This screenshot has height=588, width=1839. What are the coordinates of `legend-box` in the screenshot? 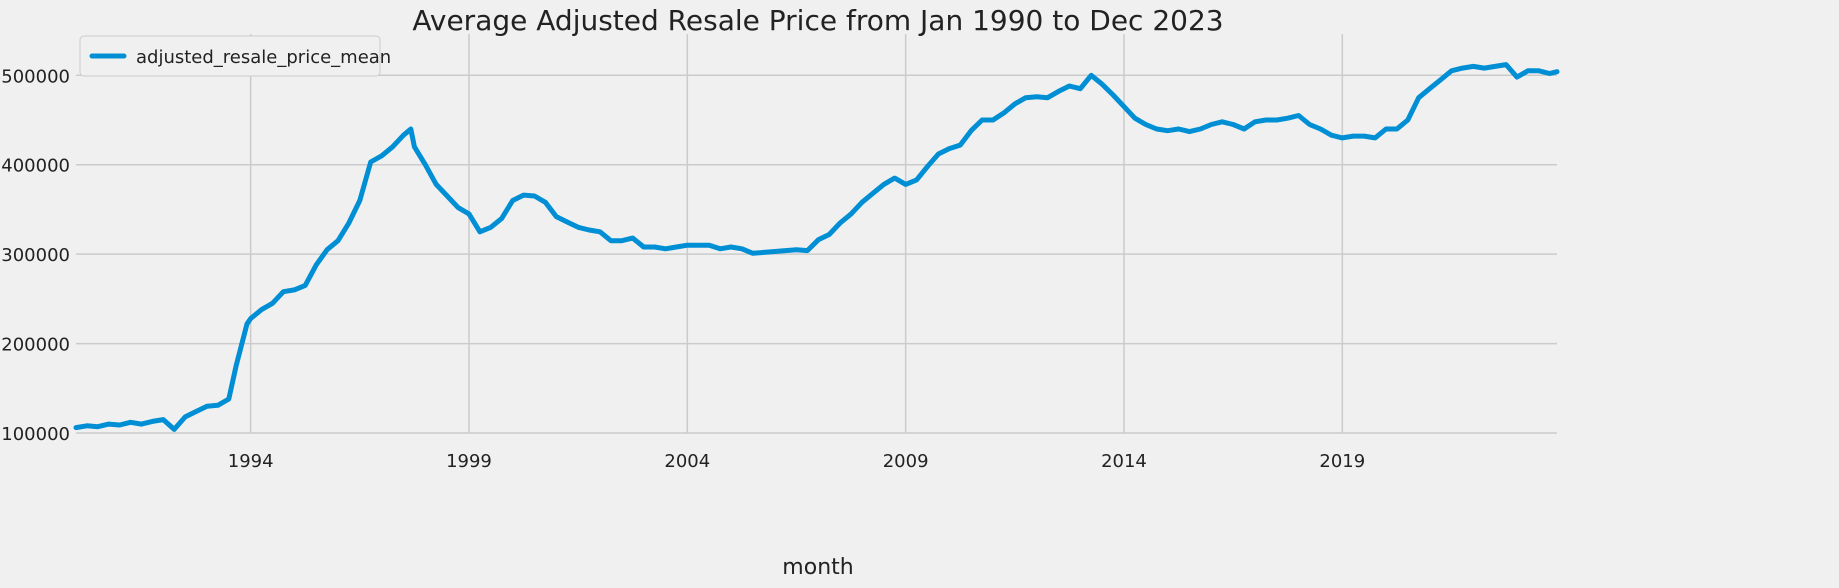 It's located at (230, 56).